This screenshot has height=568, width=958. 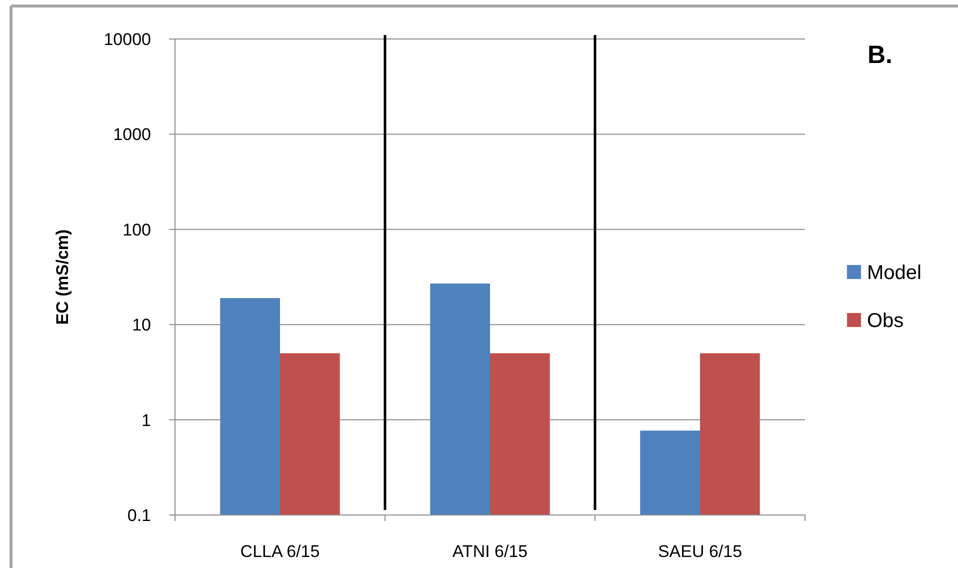 I want to click on y-tick-label: 0.1, so click(x=139, y=515).